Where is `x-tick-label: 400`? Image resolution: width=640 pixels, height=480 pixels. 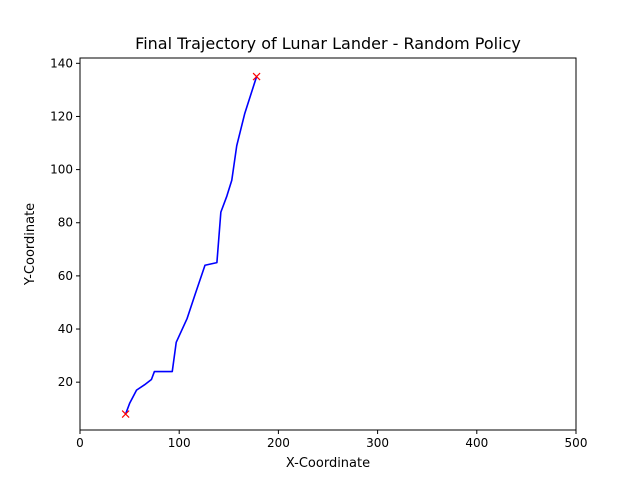
x-tick-label: 400 is located at coordinates (476, 443).